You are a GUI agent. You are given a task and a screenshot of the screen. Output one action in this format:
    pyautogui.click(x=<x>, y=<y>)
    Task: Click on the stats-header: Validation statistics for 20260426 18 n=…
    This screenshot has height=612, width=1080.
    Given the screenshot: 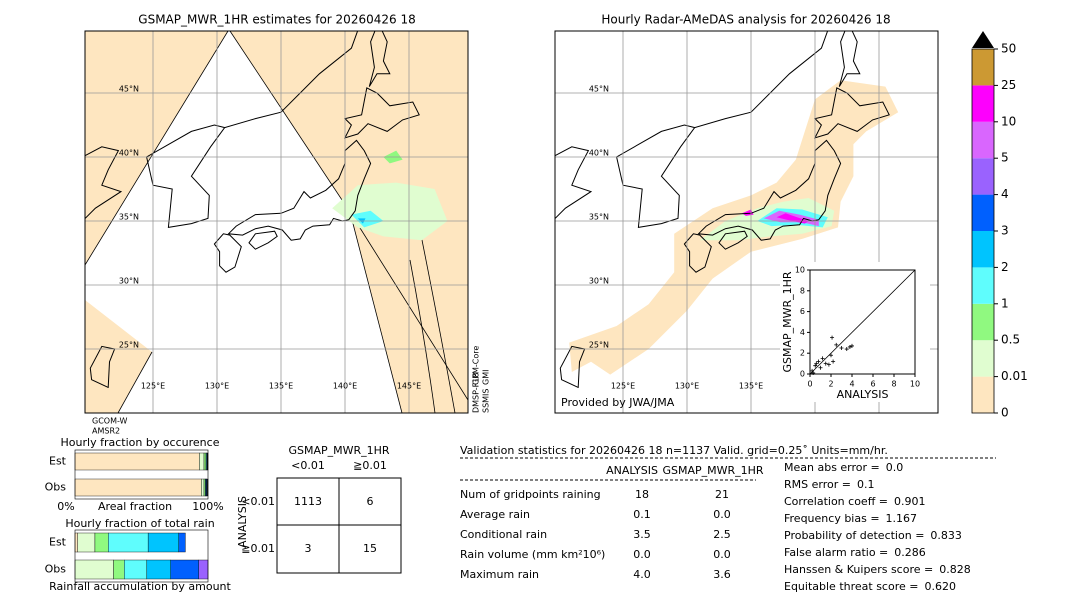 What is the action you would take?
    pyautogui.click(x=674, y=450)
    